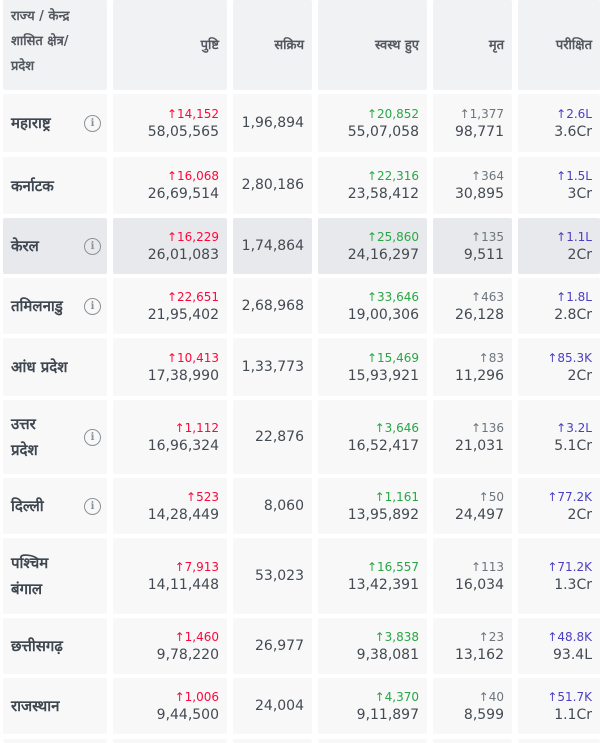  I want to click on recovered-delta: ↑4,370, so click(396, 696).